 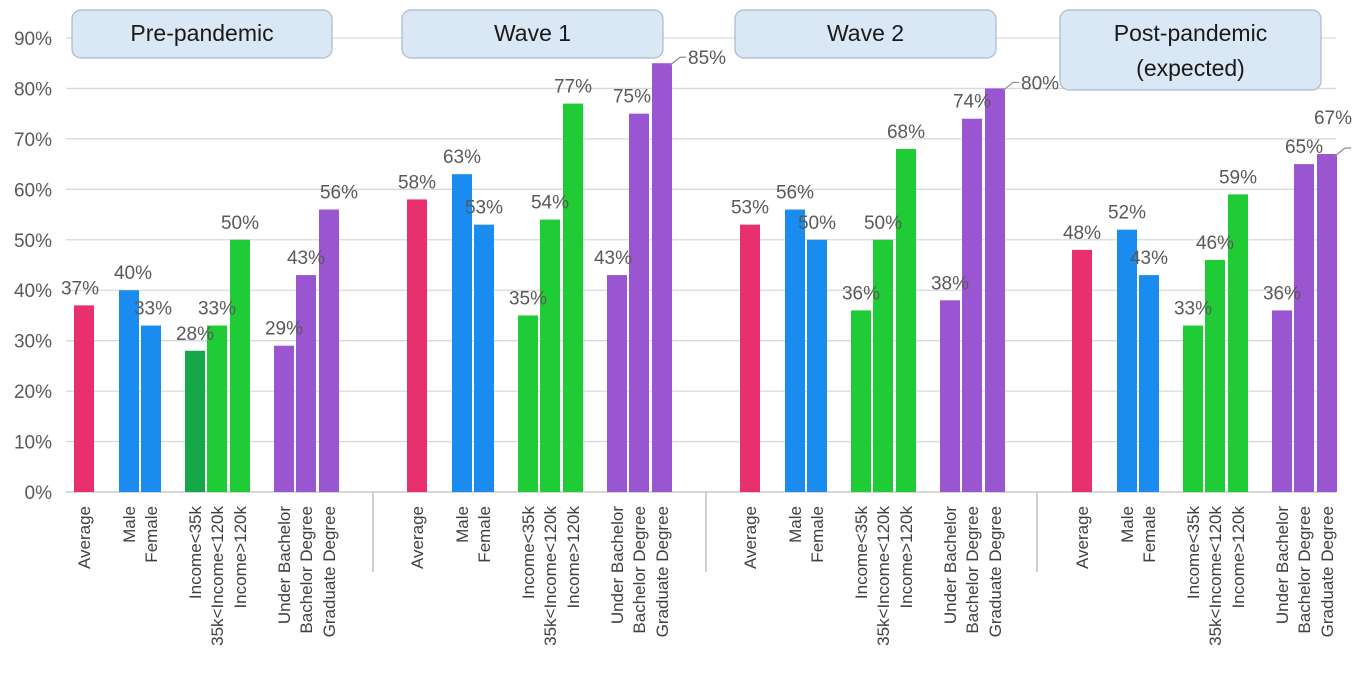 I want to click on data-label: 46%, so click(x=1215, y=243).